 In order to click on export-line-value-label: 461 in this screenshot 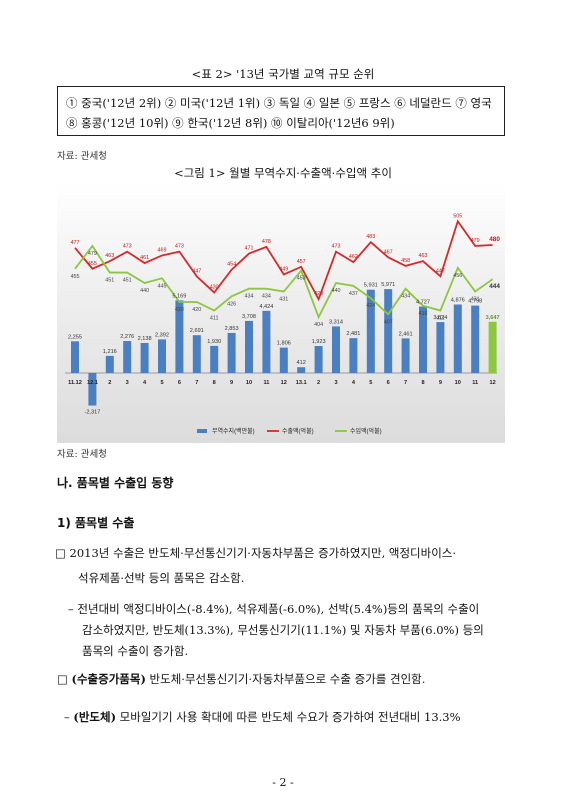, I will do `click(144, 258)`.